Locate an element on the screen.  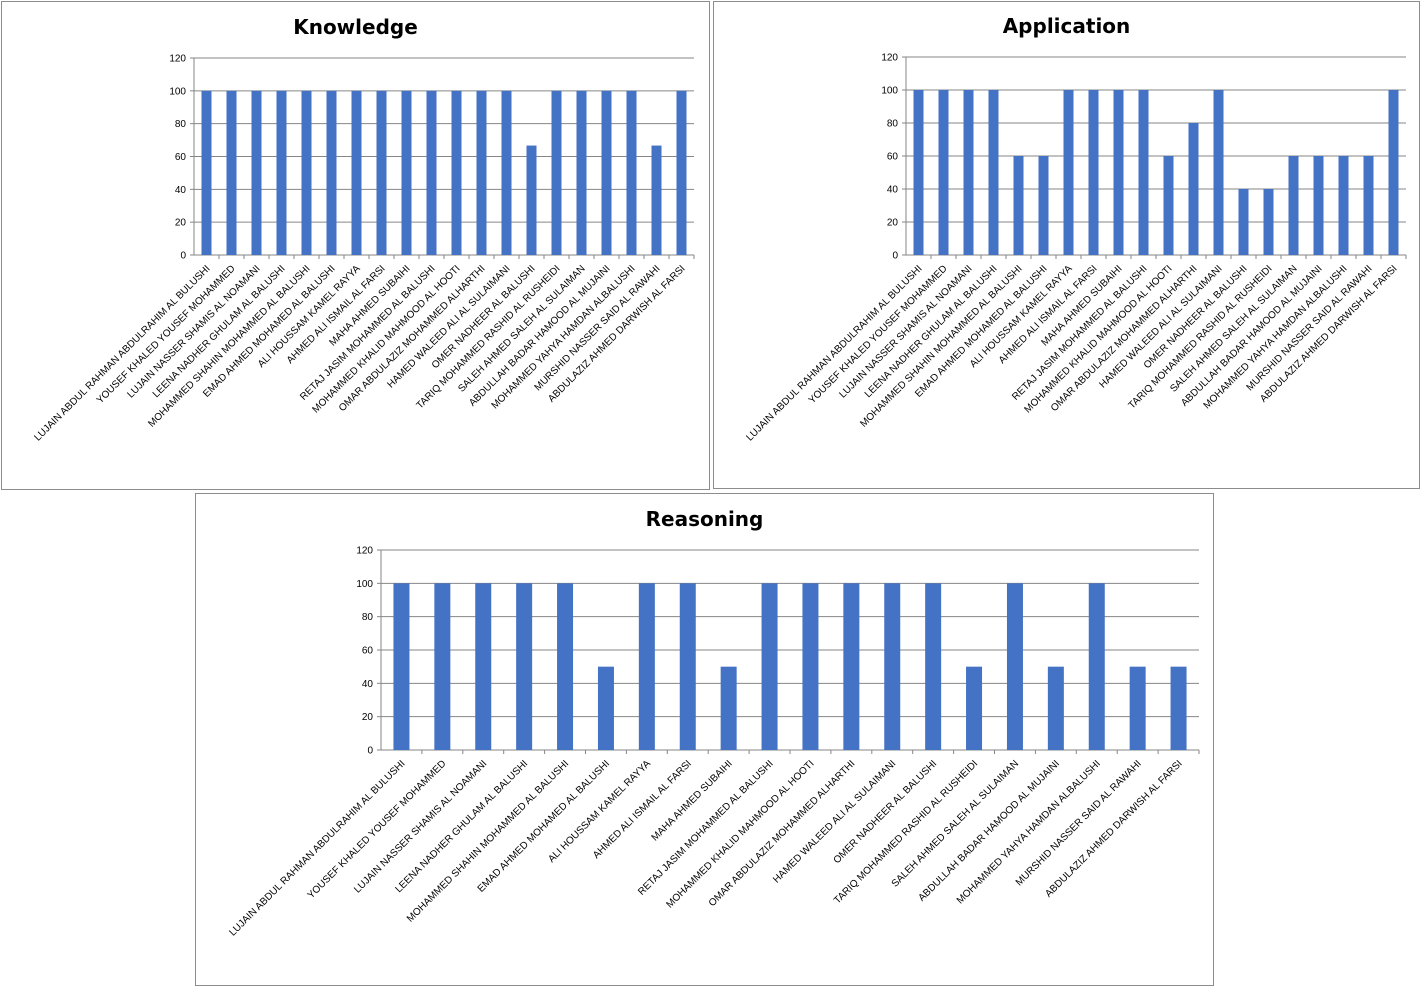
x-tick-label: MOHAMMED YAHYA HAMDAN ALBALUSHI is located at coordinates (1029, 832).